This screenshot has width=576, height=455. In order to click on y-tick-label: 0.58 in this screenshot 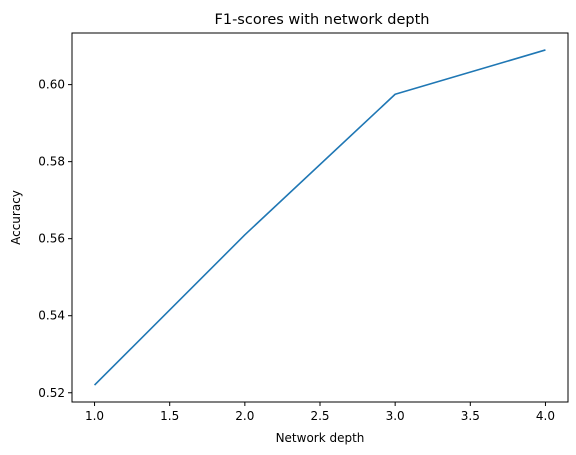, I will do `click(51, 162)`.